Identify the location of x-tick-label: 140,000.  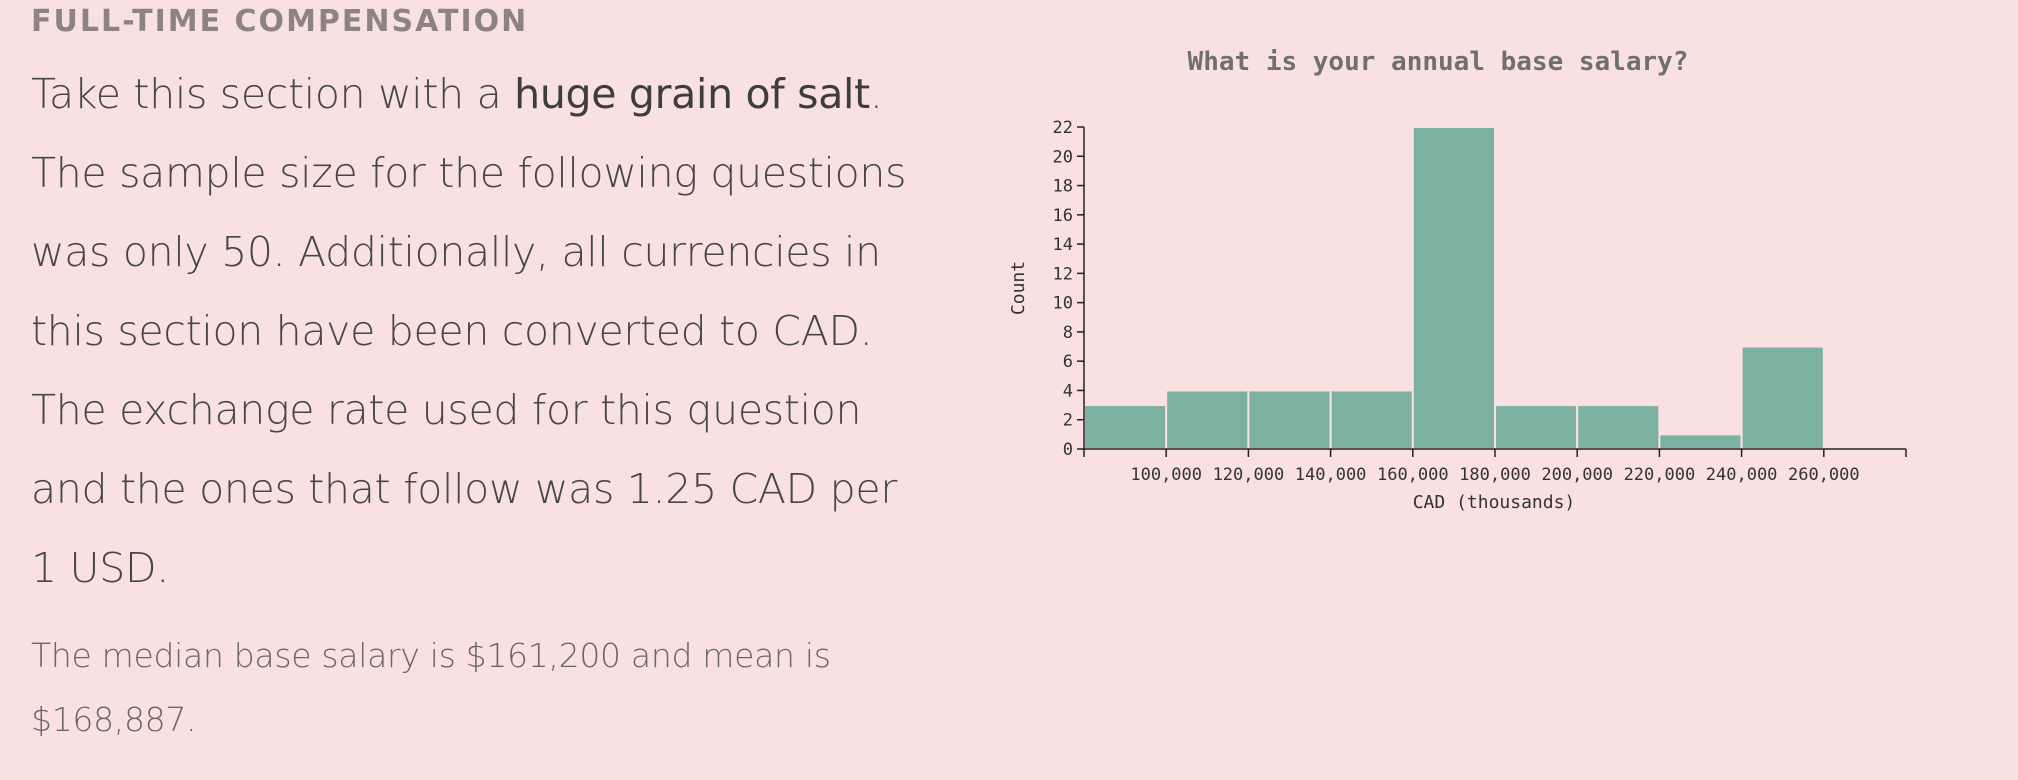
(1331, 475).